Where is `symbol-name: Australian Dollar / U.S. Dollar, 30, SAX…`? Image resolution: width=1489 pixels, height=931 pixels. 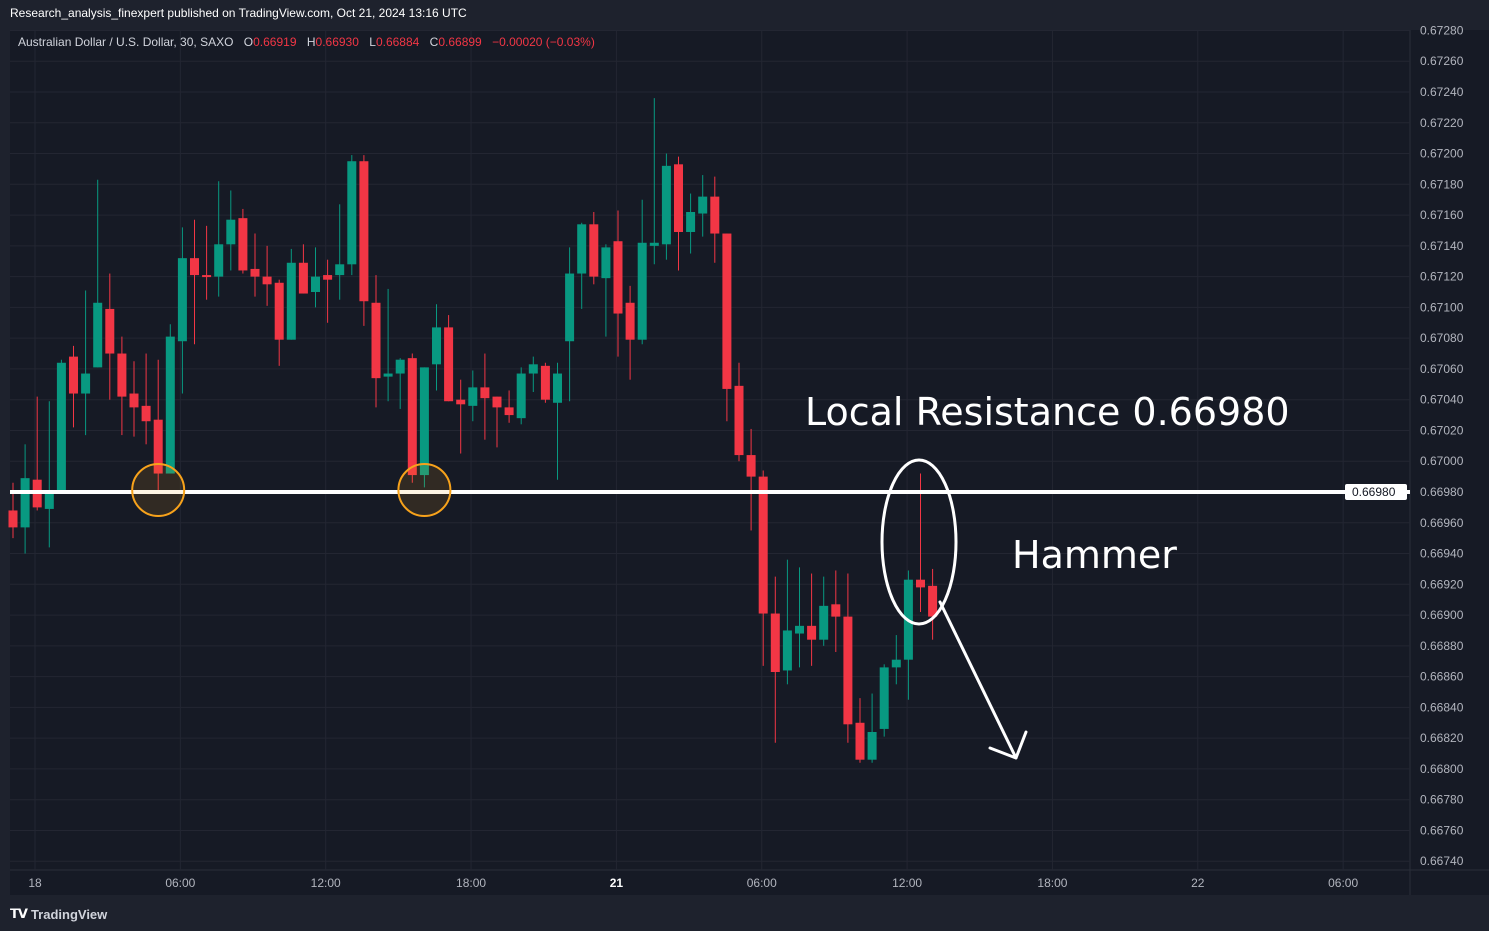 symbol-name: Australian Dollar / U.S. Dollar, 30, SAX… is located at coordinates (126, 42).